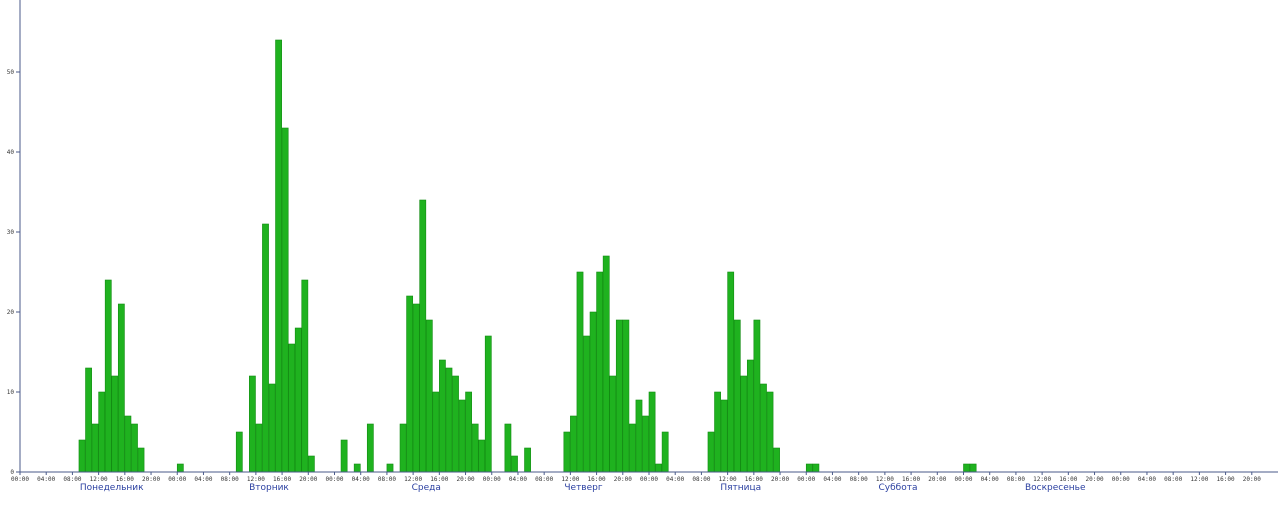  What do you see at coordinates (112, 488) in the screenshot?
I see `day-label: Понедельник` at bounding box center [112, 488].